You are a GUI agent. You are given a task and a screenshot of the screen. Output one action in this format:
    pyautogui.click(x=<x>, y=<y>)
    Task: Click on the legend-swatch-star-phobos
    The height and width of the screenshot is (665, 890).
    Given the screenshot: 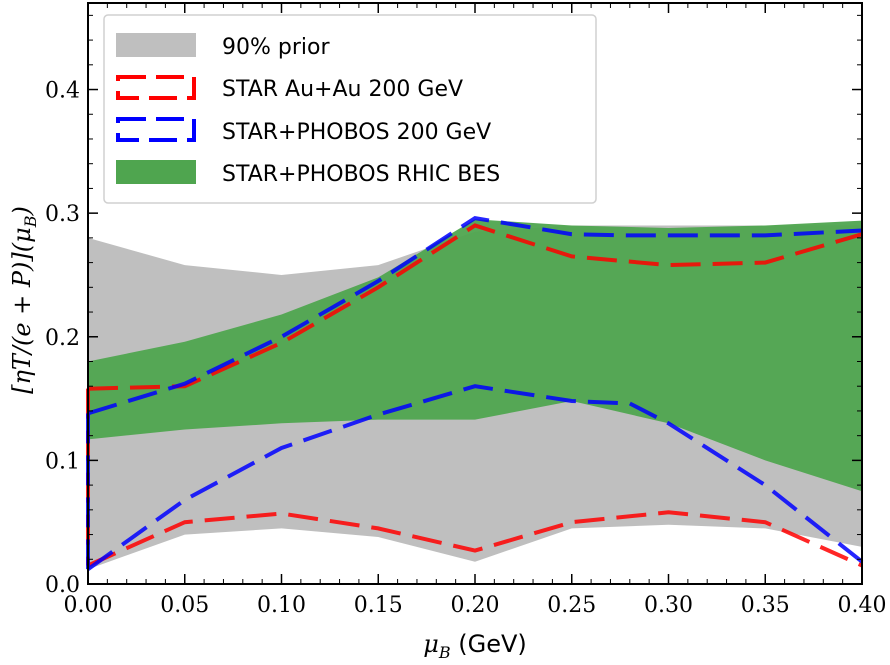 What is the action you would take?
    pyautogui.click(x=156, y=129)
    